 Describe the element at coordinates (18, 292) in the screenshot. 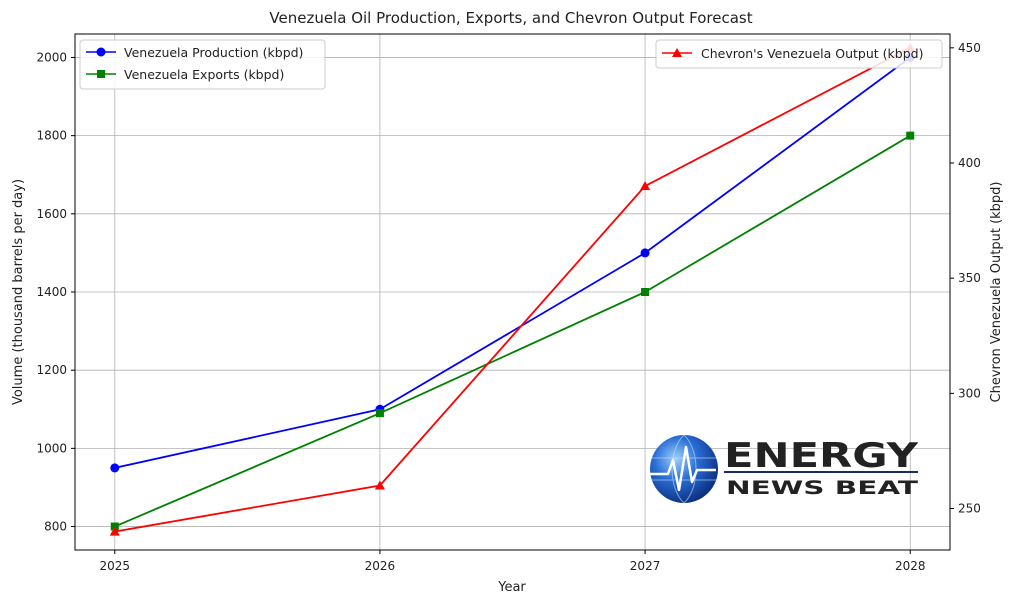

I see `y-axis-label: Volume (thousand barrels per day)` at that location.